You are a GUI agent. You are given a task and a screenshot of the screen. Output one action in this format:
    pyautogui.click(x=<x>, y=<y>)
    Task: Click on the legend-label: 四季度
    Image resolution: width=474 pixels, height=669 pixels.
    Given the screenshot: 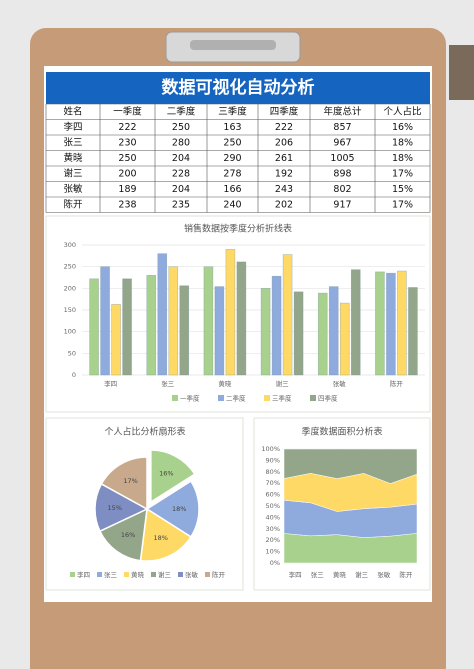 What is the action you would take?
    pyautogui.click(x=328, y=398)
    